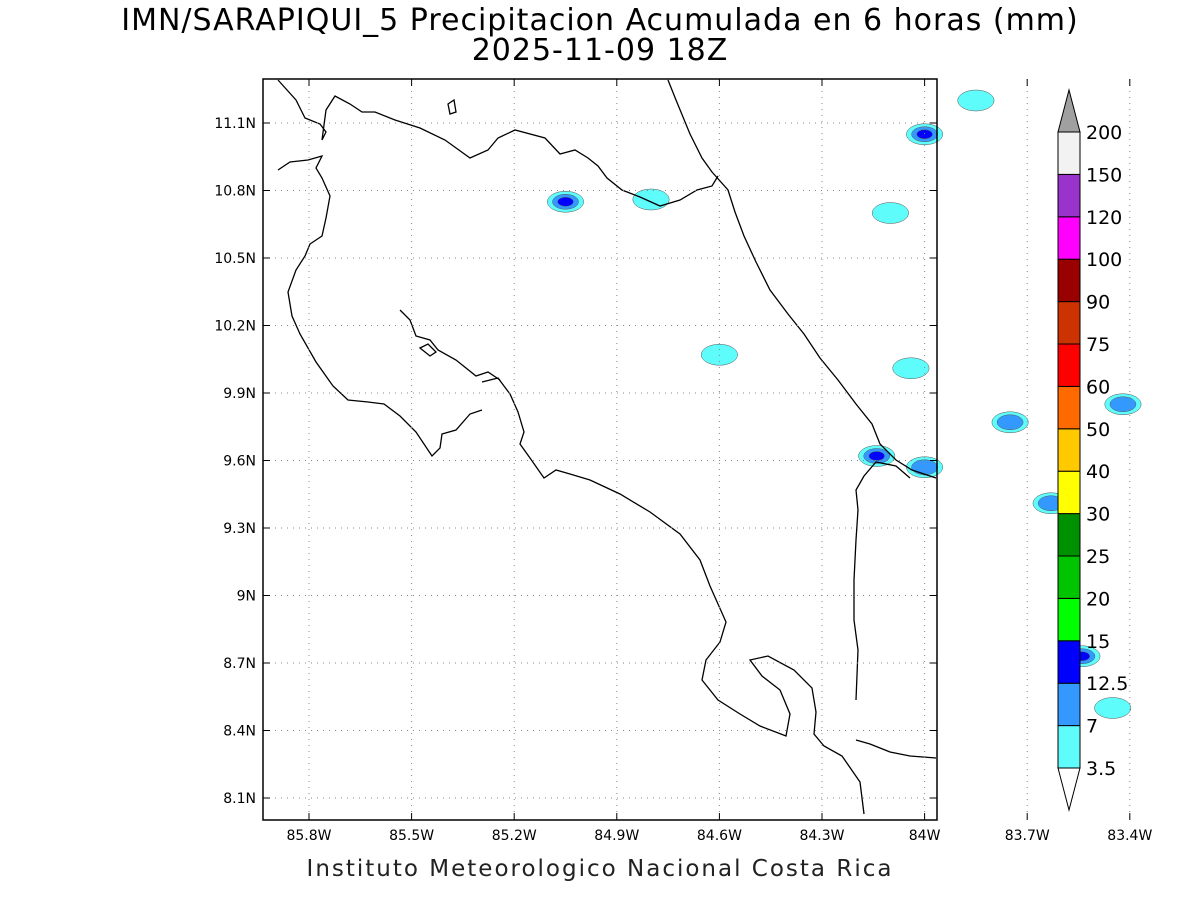 The image size is (1200, 900). Describe the element at coordinates (1101, 769) in the screenshot. I see `colorbar-label: 3.5` at that location.